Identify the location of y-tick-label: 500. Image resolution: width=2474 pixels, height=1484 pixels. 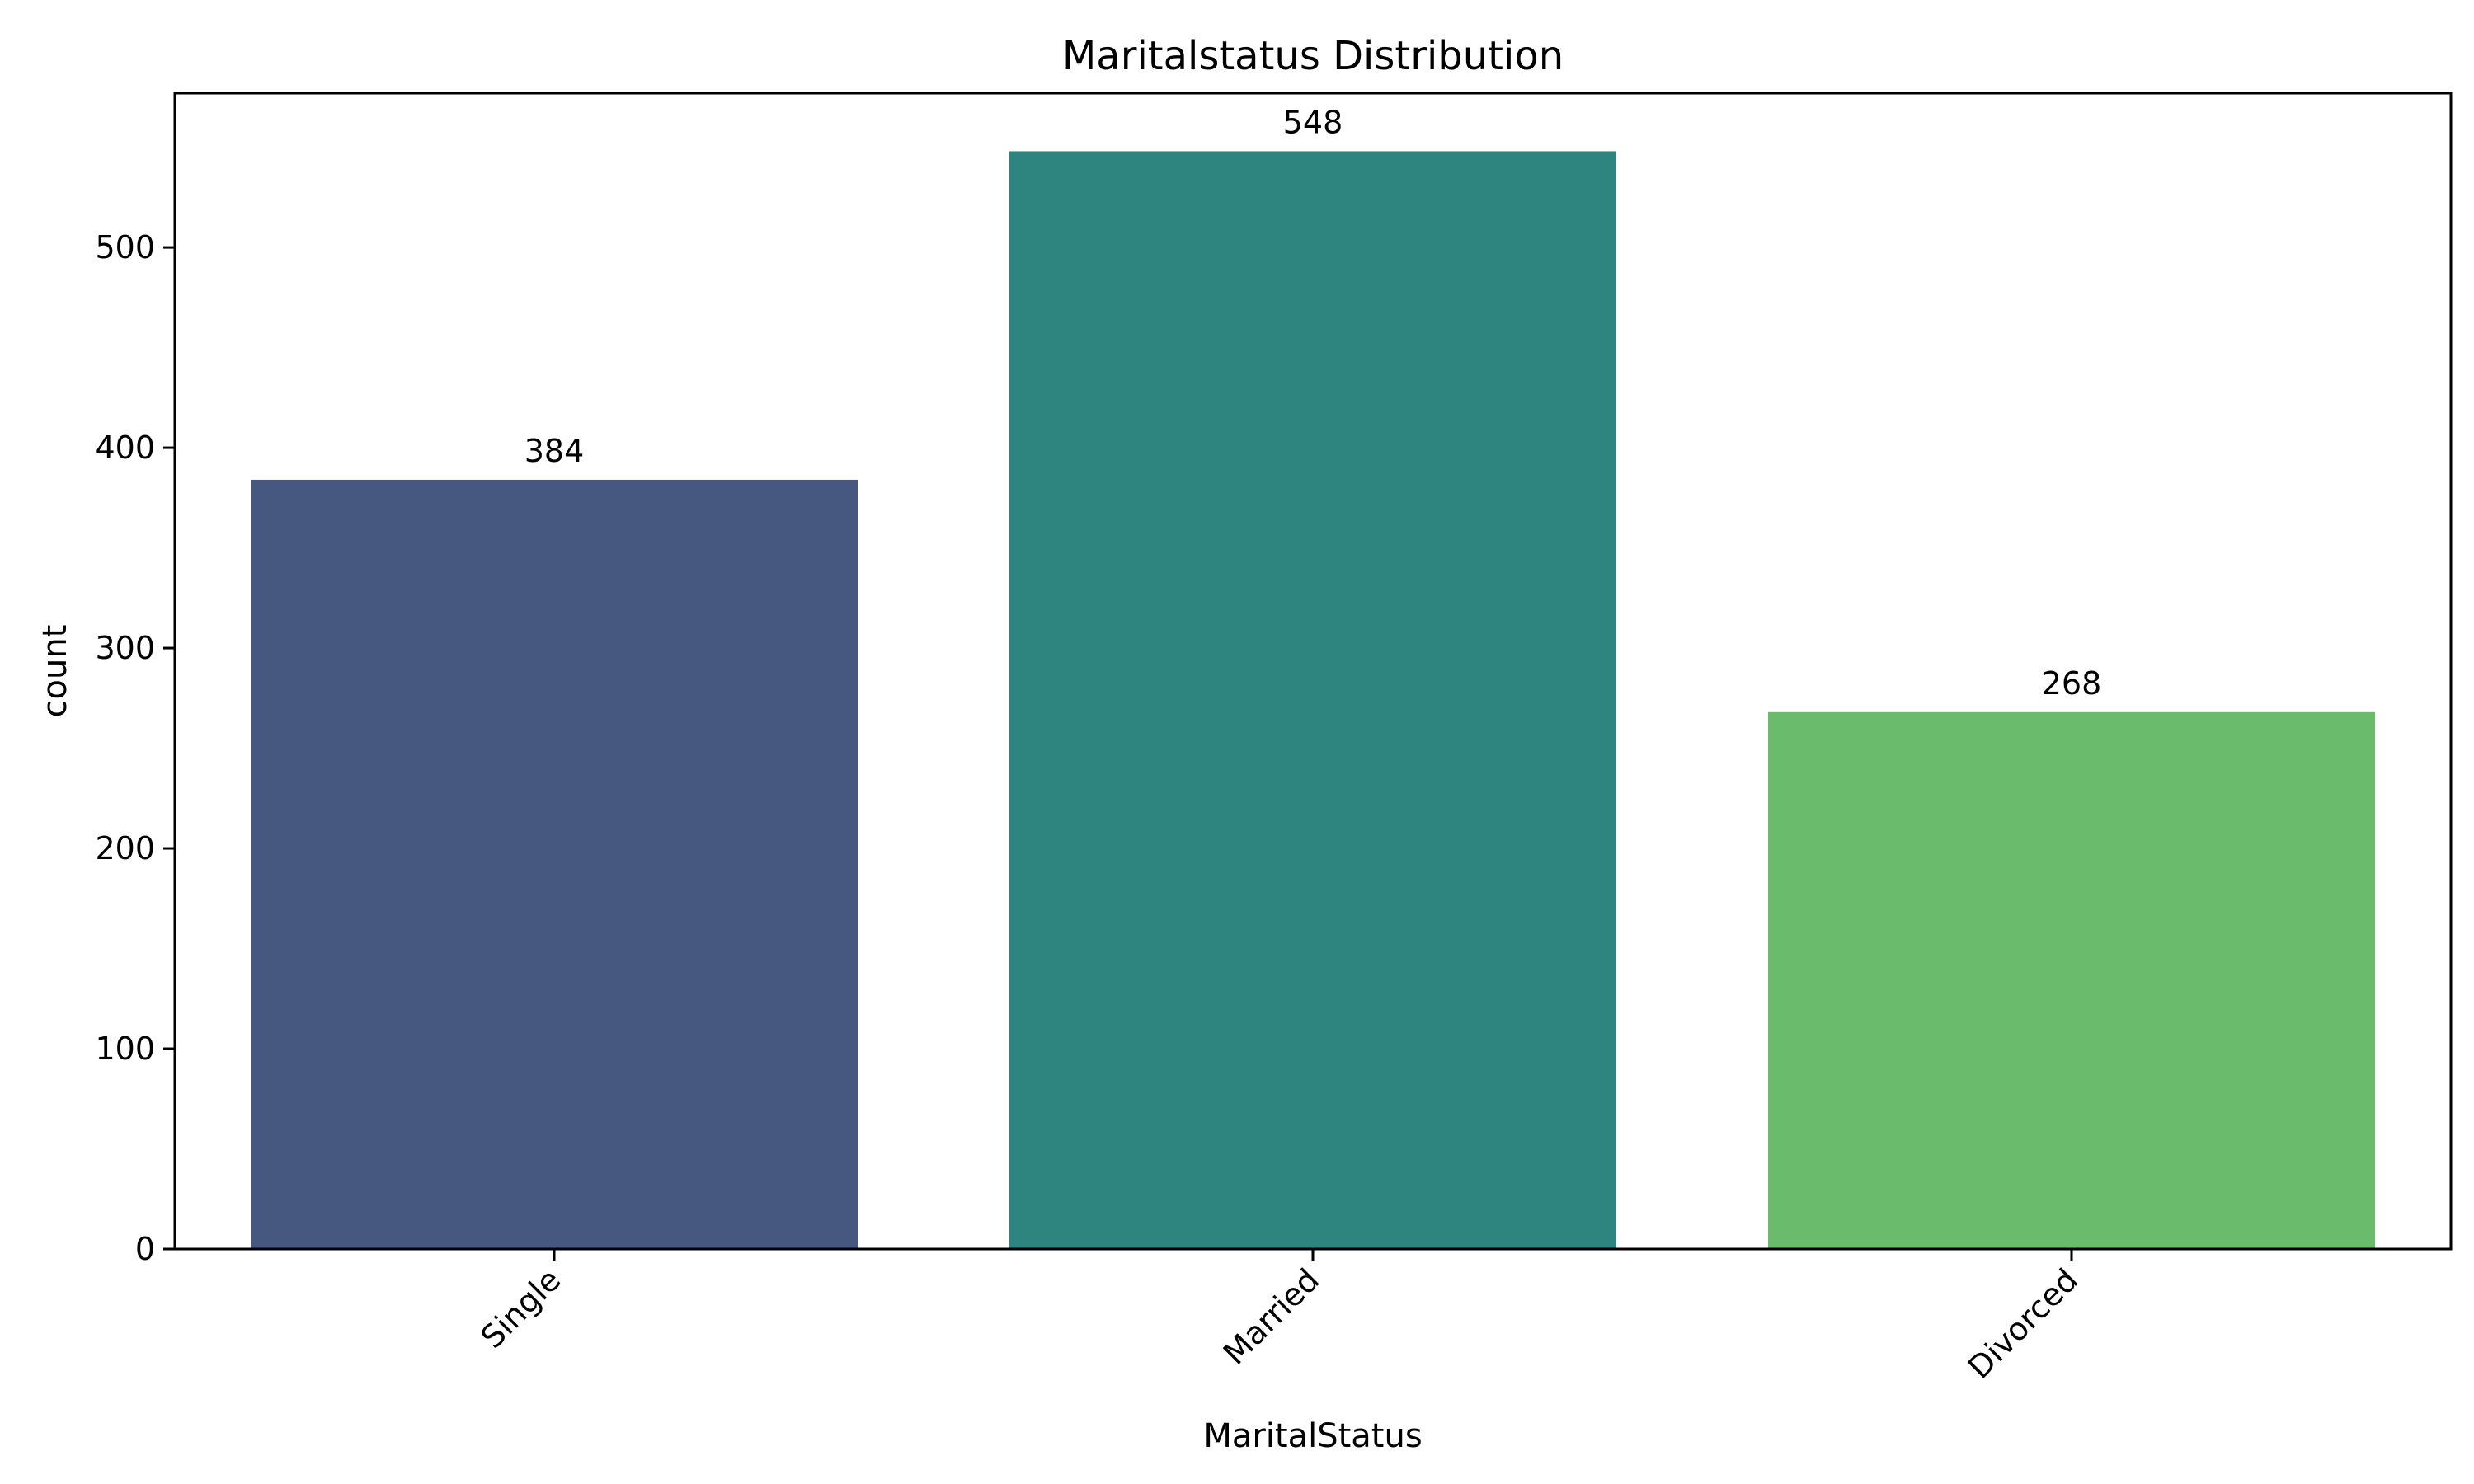
(125, 247).